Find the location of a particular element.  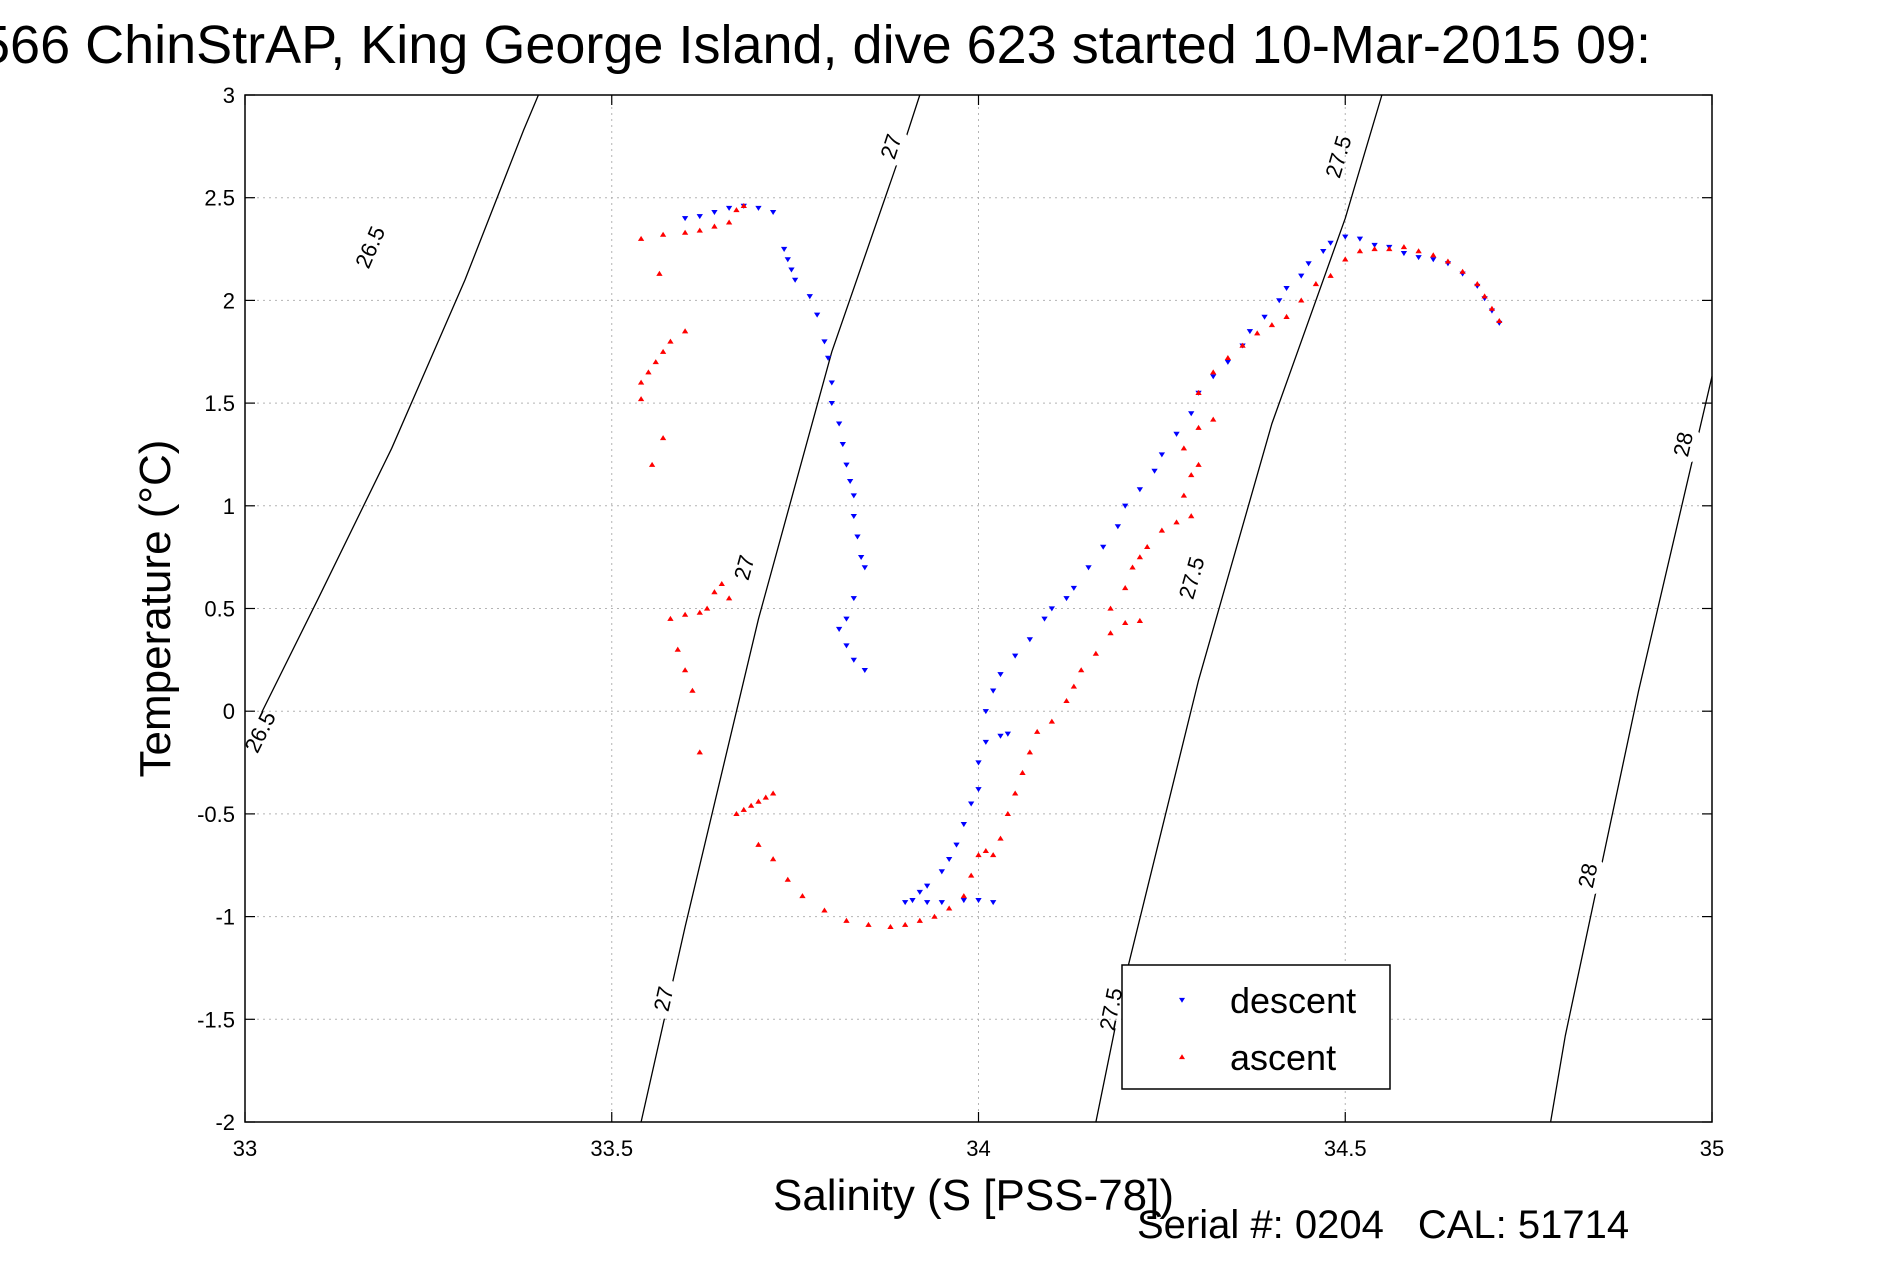

legend-ascent-label: ascent is located at coordinates (1283, 1057).